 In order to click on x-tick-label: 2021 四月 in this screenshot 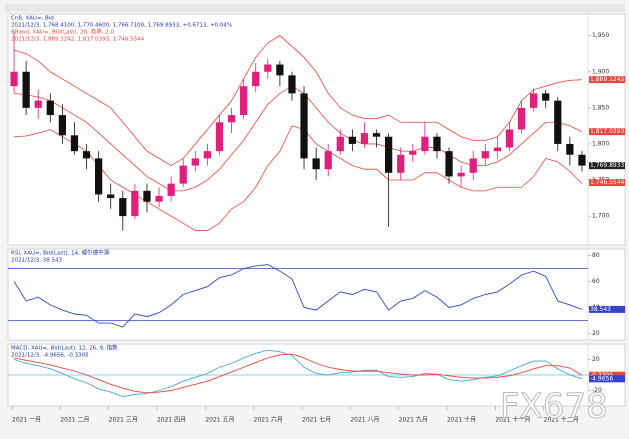, I will do `click(171, 420)`.